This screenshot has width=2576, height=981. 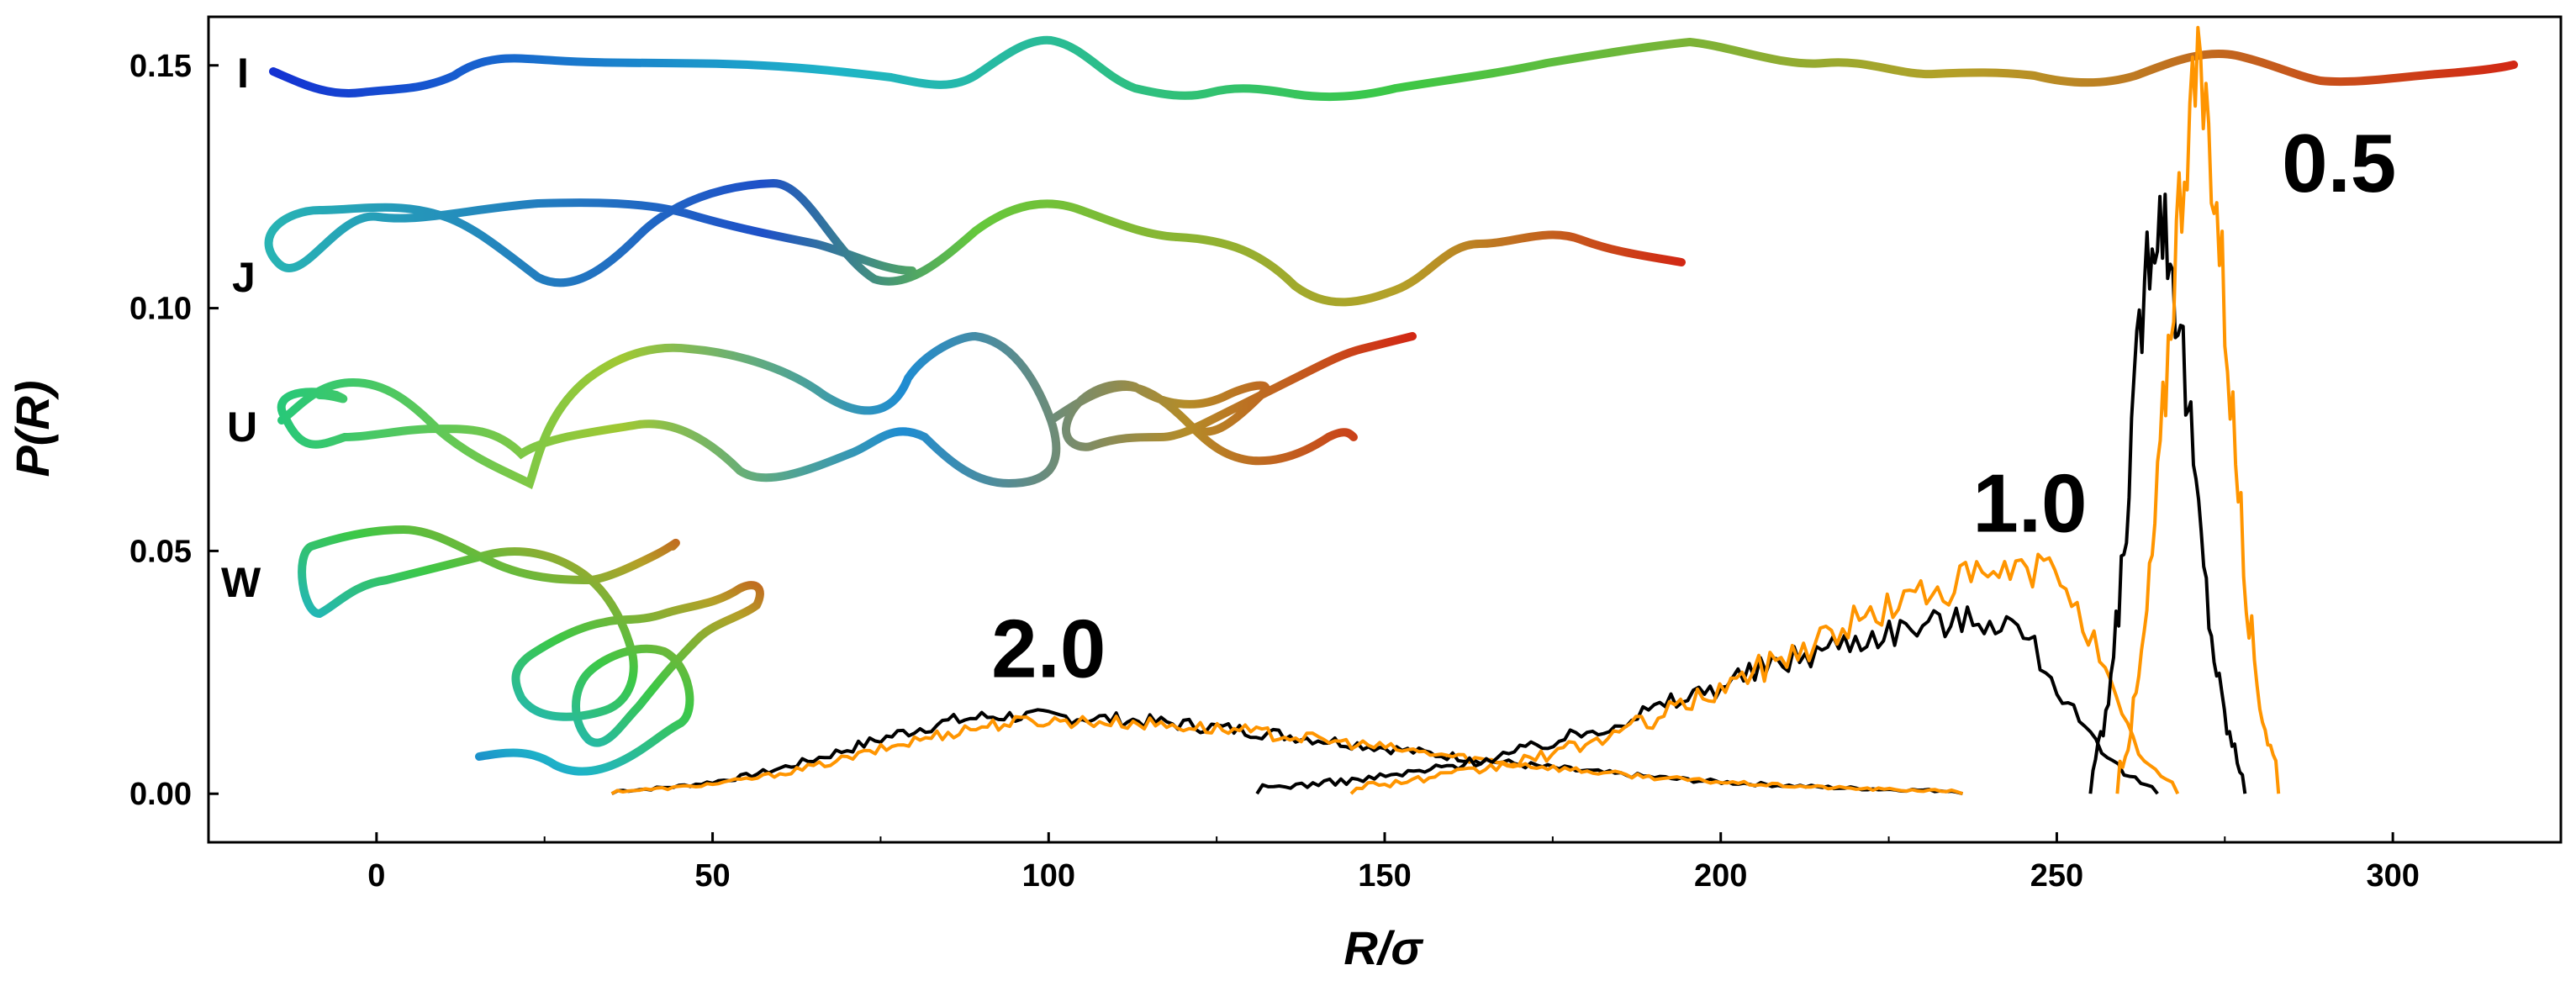 I want to click on y-tick-label: 0.10, so click(x=160, y=309).